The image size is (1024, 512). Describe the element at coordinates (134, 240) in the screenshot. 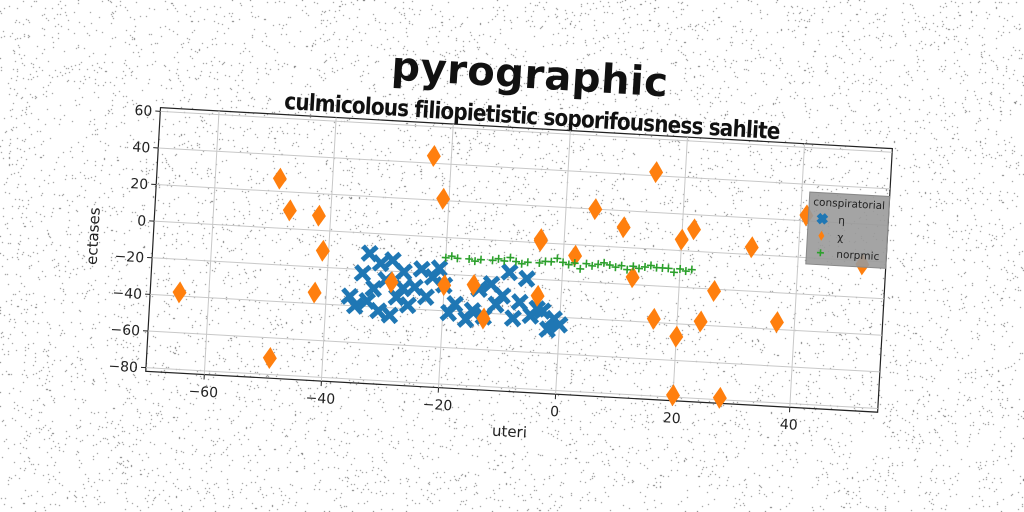

I see `y-axis-ticks: −80 −60 −40 −20 0 20 40 60` at that location.